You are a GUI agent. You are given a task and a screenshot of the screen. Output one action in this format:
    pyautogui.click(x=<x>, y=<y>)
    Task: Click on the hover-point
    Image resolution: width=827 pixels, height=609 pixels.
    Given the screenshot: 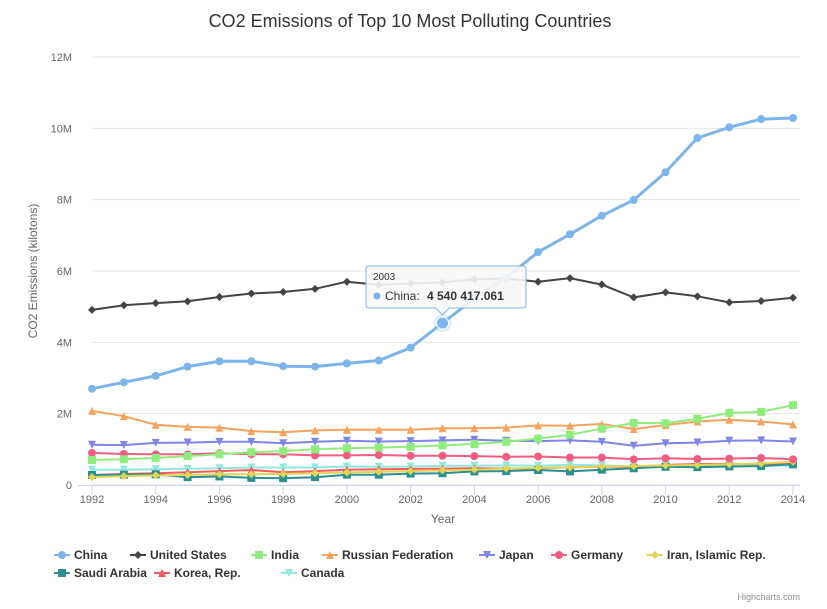 What is the action you would take?
    pyautogui.click(x=442, y=323)
    